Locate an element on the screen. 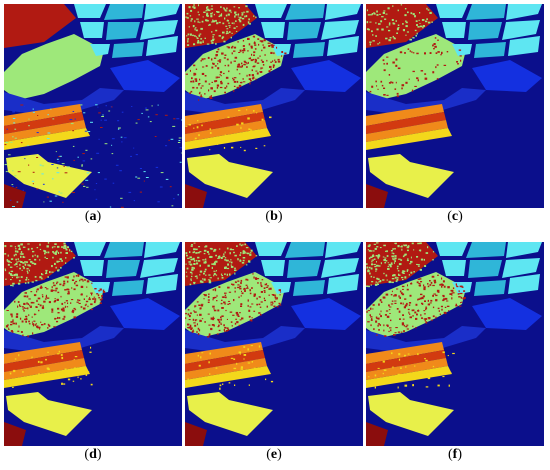 This screenshot has width=550, height=470. green-field-region is located at coordinates (235, 305).